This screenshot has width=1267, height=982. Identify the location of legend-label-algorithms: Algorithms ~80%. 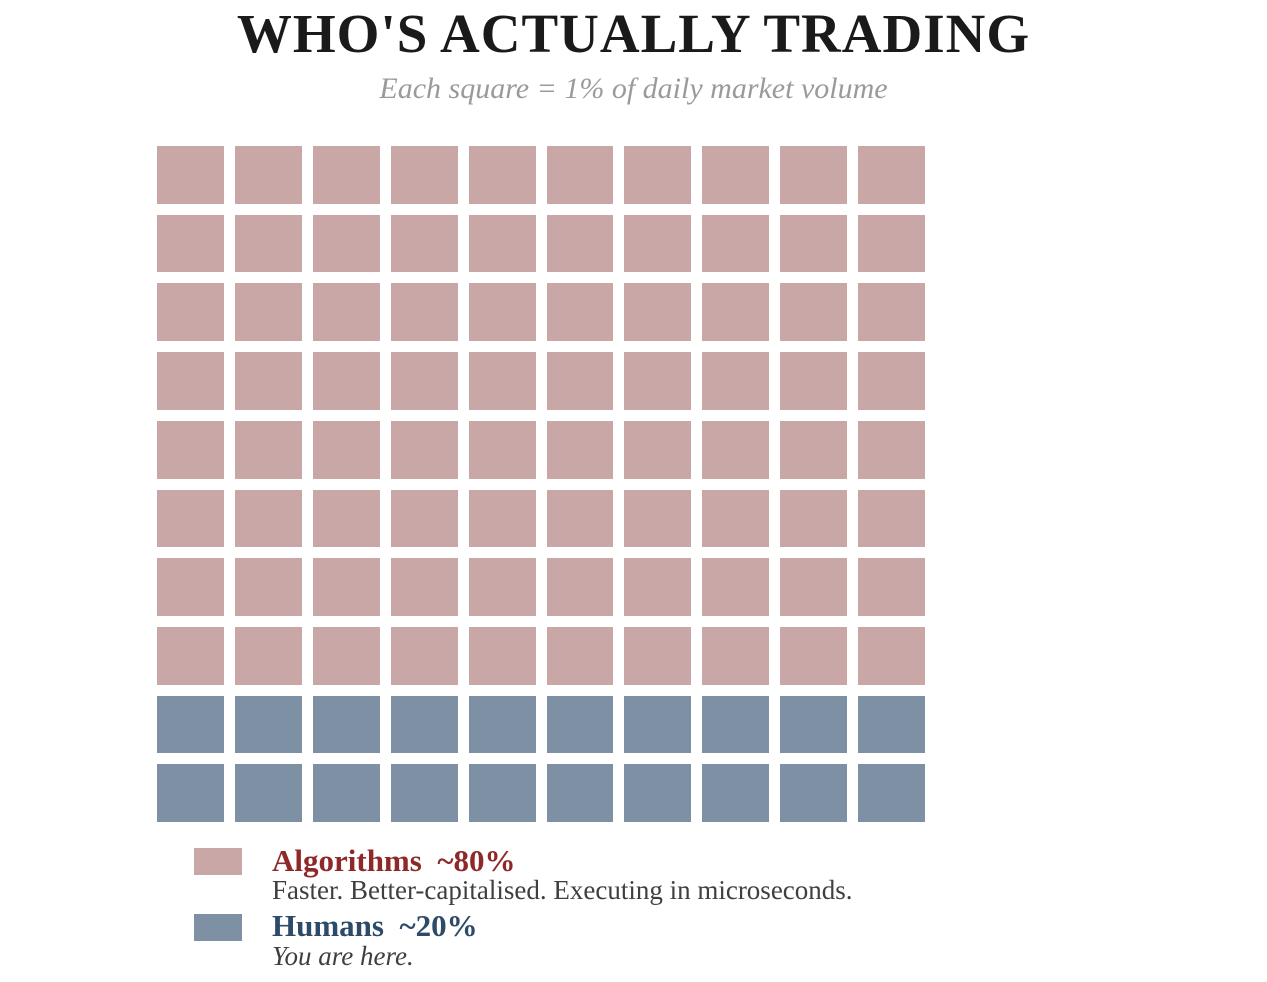
(394, 860).